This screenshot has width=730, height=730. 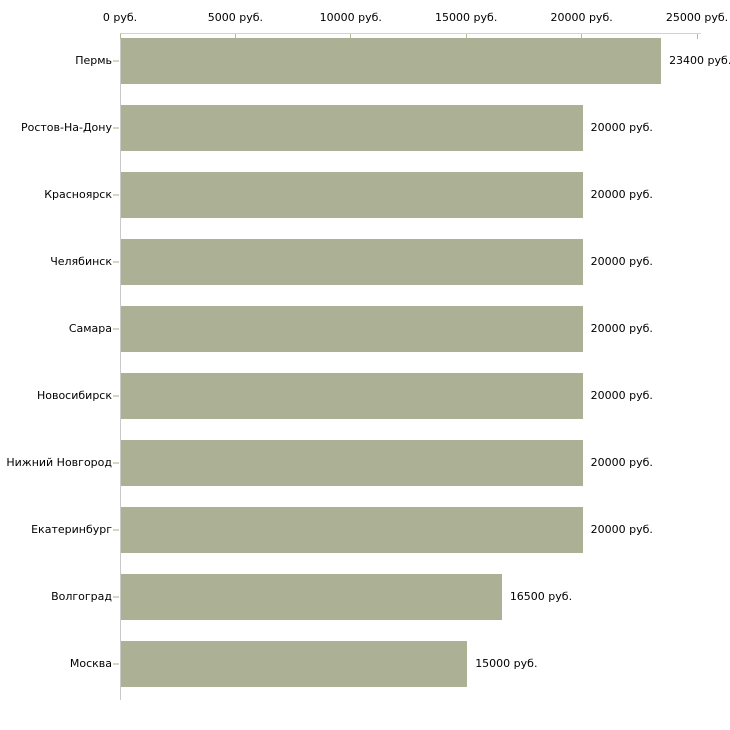 What do you see at coordinates (81, 596) in the screenshot?
I see `category-label: Волгоград` at bounding box center [81, 596].